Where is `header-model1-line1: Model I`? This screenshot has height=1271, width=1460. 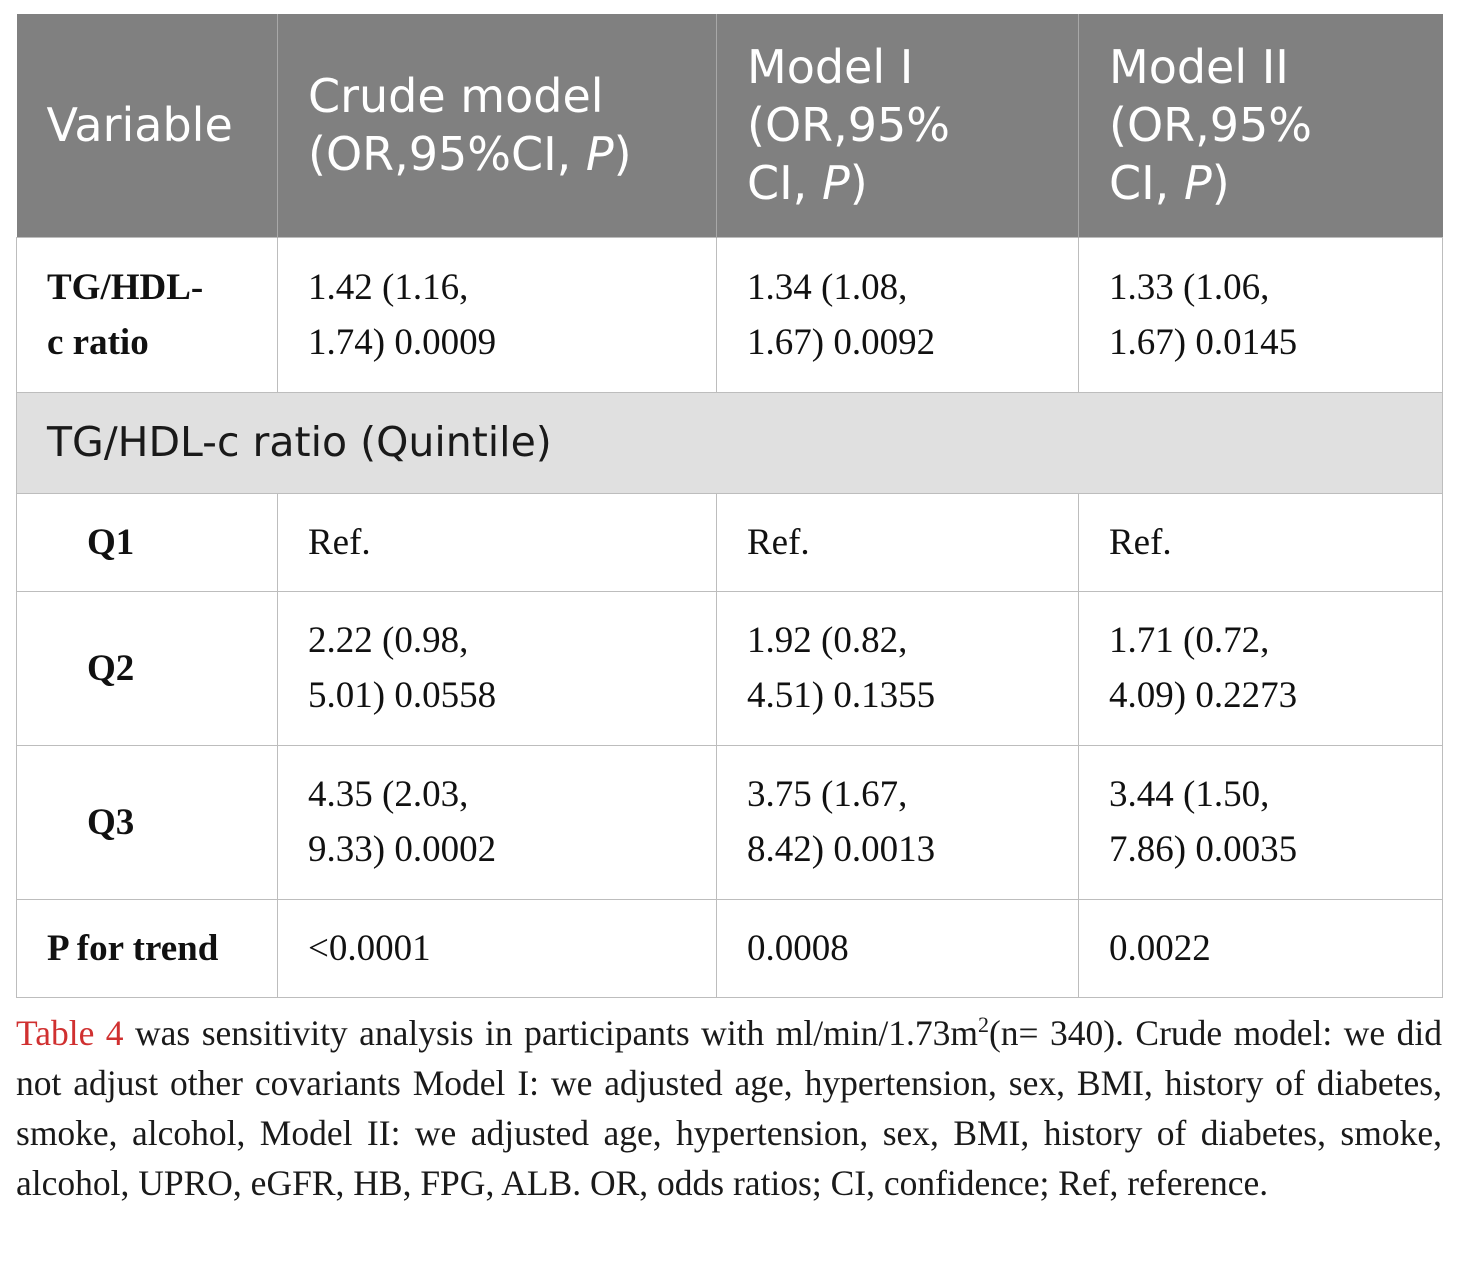 header-model1-line1: Model I is located at coordinates (830, 67).